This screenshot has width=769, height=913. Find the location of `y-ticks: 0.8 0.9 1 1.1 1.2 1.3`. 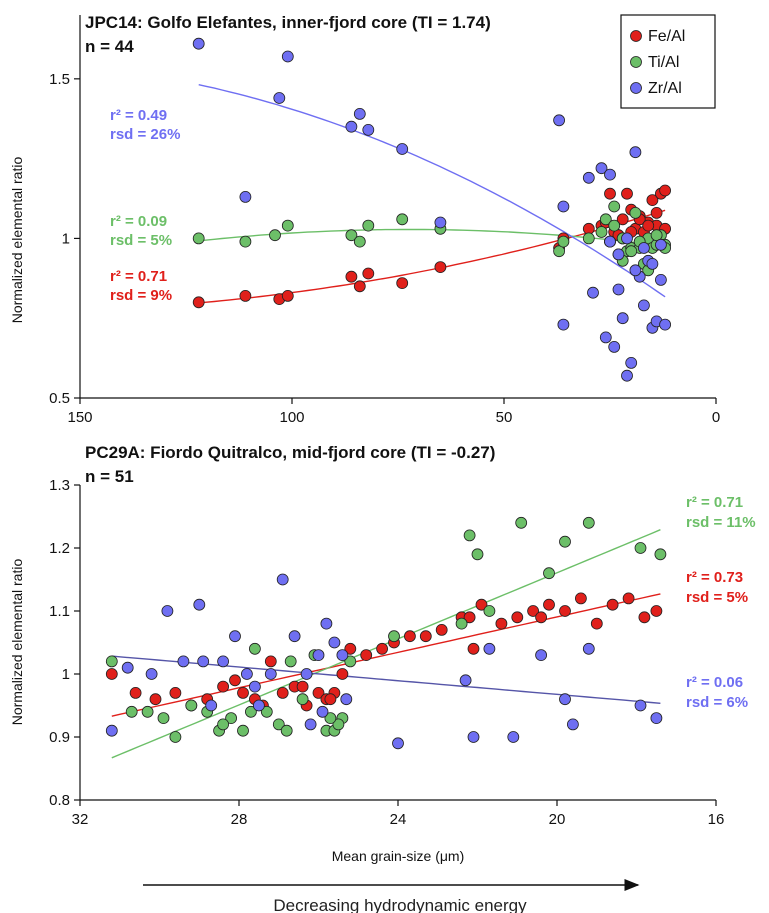

y-ticks: 0.8 0.9 1 1.1 1.2 1.3 is located at coordinates (64, 643).